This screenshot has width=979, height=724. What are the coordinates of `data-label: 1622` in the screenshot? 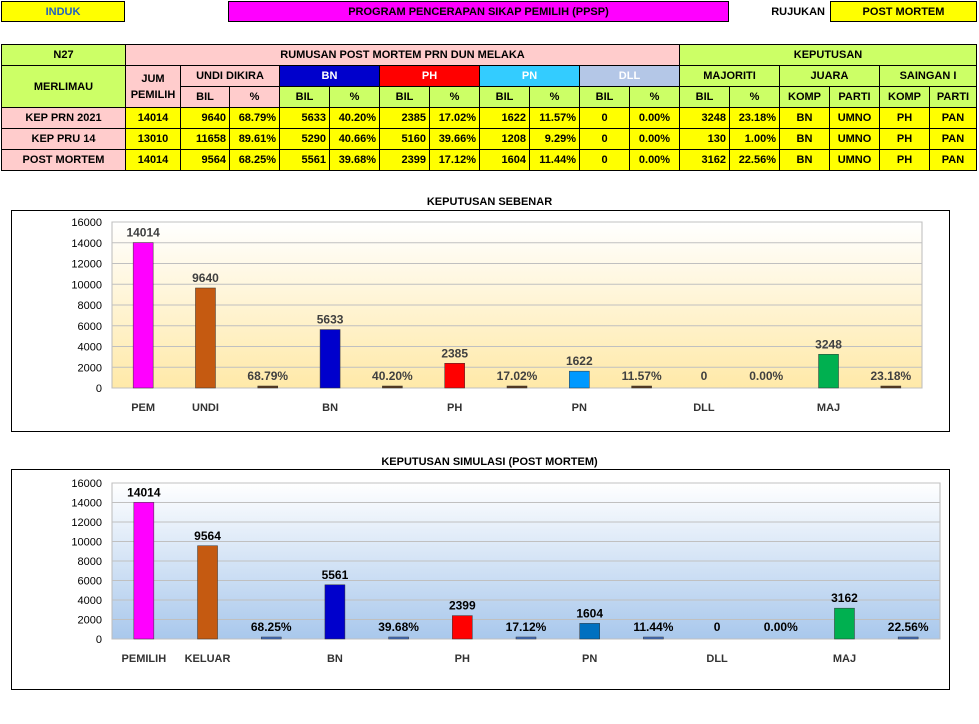 It's located at (579, 361).